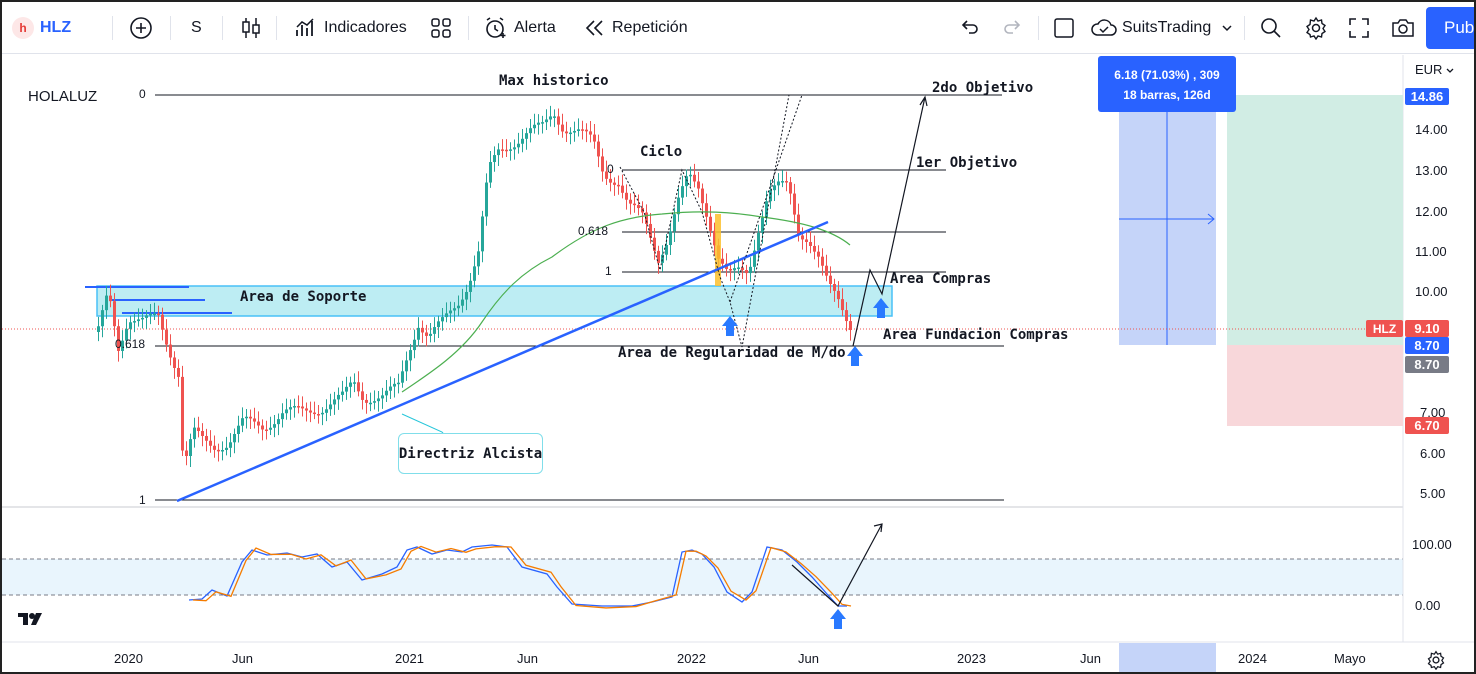 Image resolution: width=1476 pixels, height=674 pixels. I want to click on undo-icon, so click(969, 27).